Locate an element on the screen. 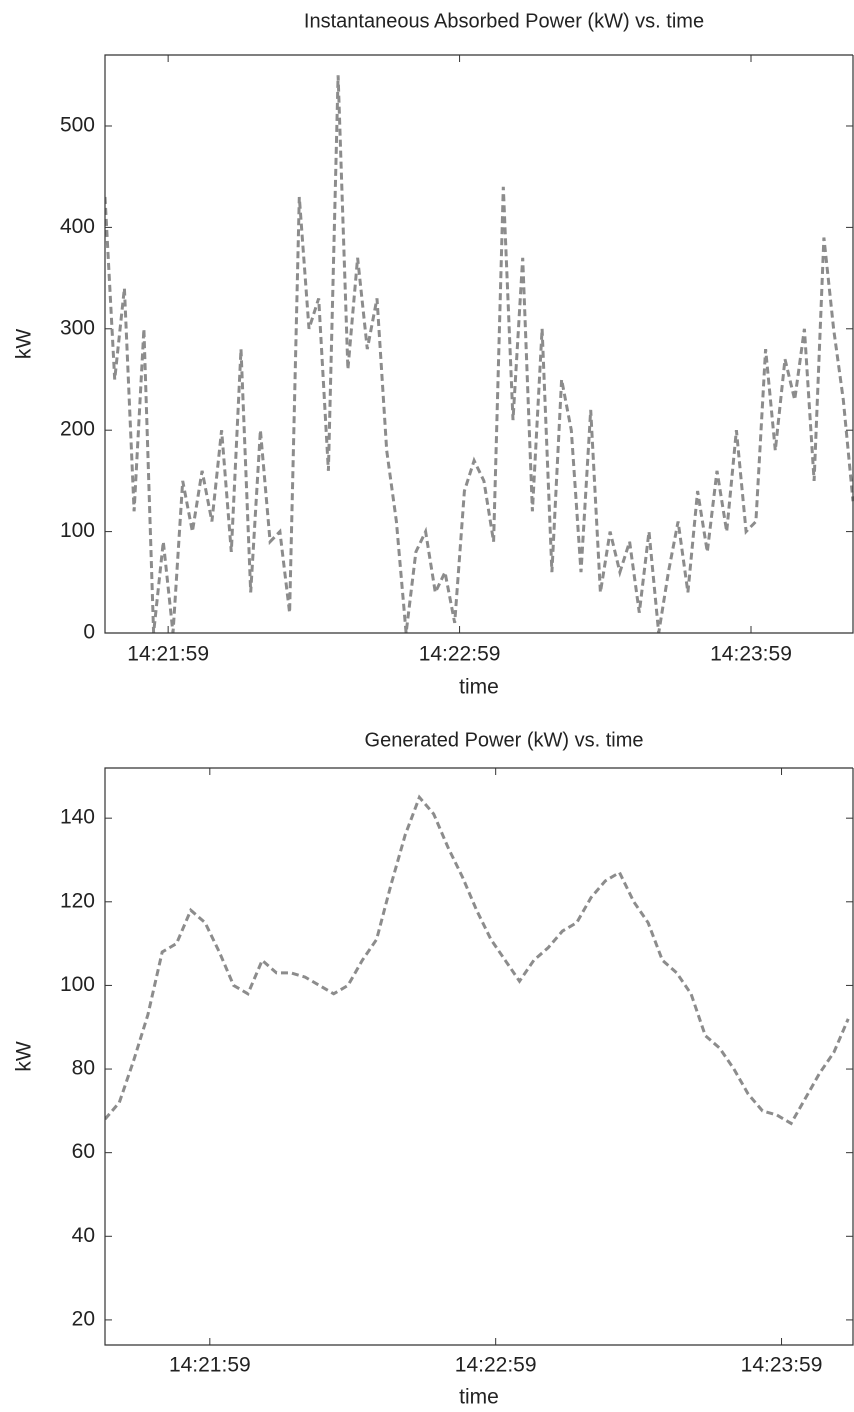 The image size is (854, 1412). y-tick-label: 120 is located at coordinates (77, 900).